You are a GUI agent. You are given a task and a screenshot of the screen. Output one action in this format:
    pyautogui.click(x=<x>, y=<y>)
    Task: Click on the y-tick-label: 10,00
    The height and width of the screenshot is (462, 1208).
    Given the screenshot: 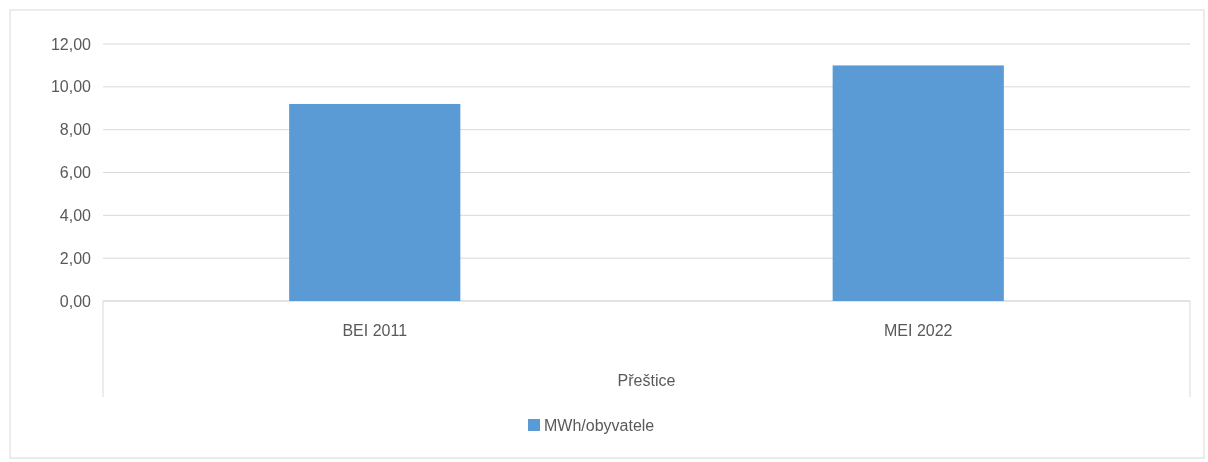 What is the action you would take?
    pyautogui.click(x=71, y=87)
    